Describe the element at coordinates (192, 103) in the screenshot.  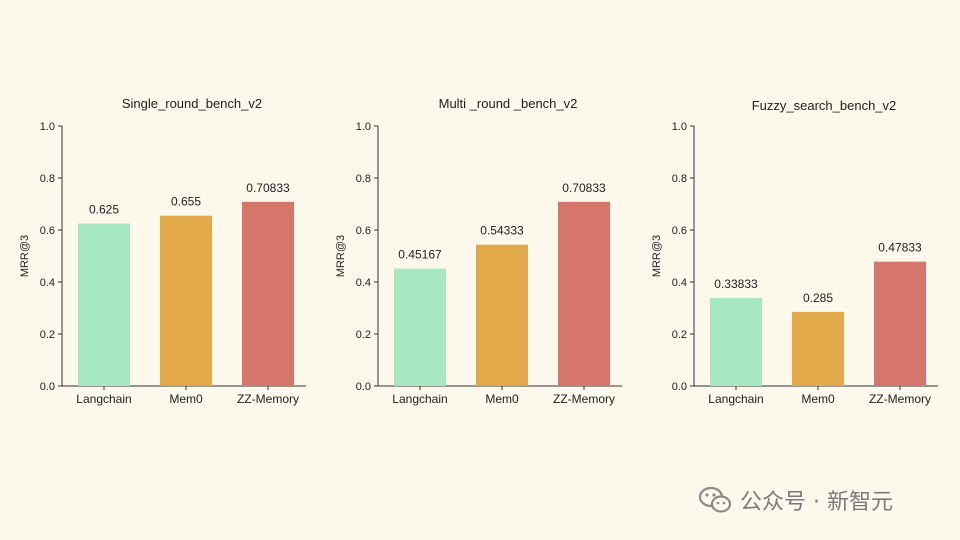
I see `chart-title: Single_round_bench_v2` at that location.